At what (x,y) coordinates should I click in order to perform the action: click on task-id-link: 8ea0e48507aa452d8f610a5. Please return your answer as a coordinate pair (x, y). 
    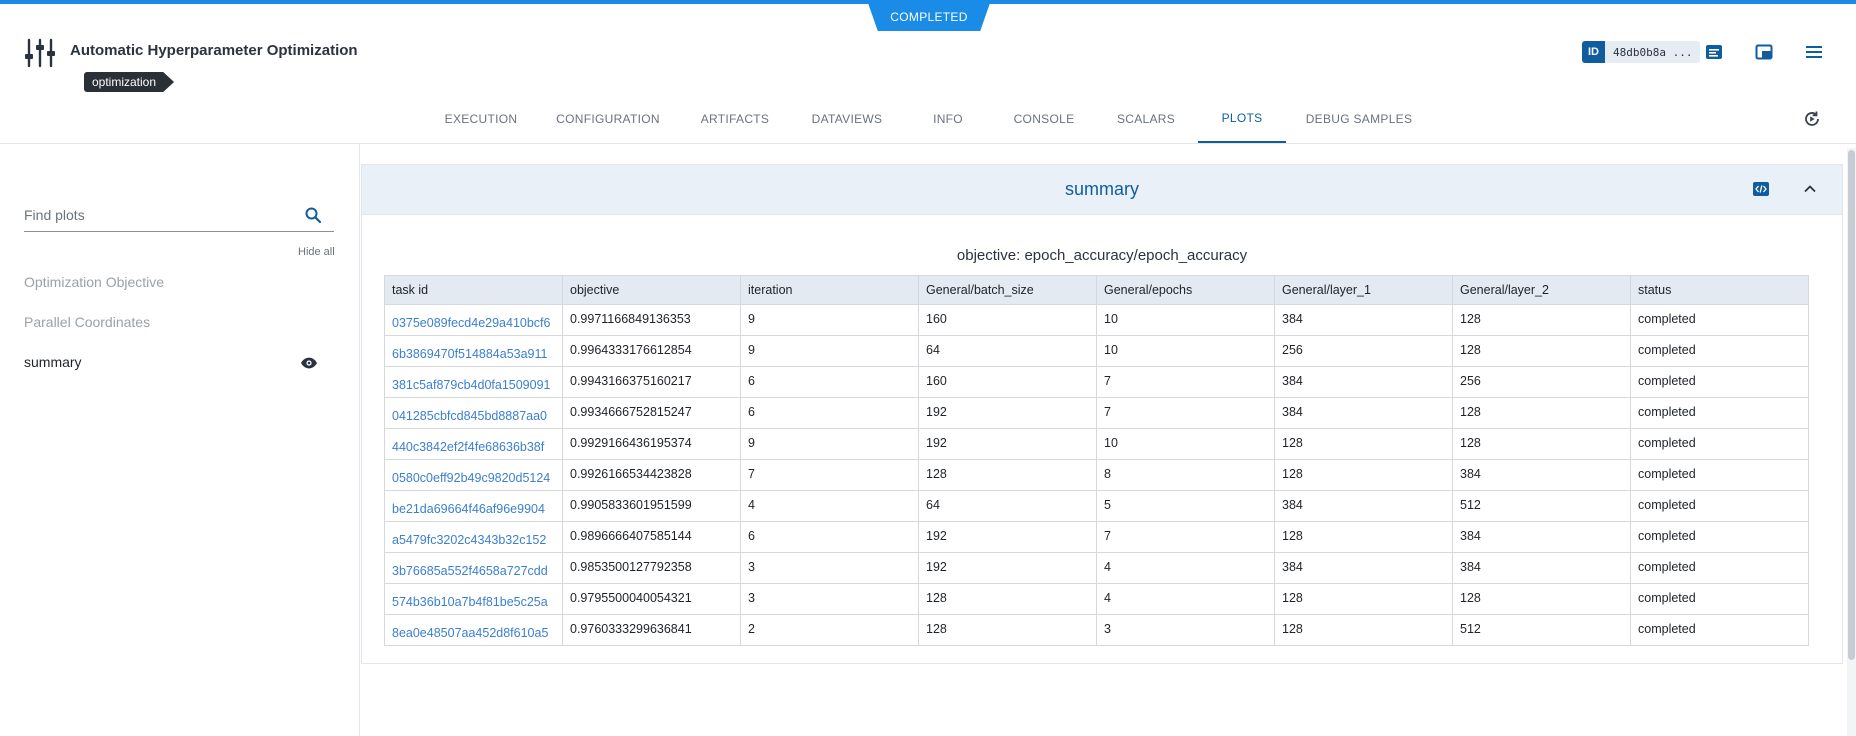
    Looking at the image, I should click on (473, 630).